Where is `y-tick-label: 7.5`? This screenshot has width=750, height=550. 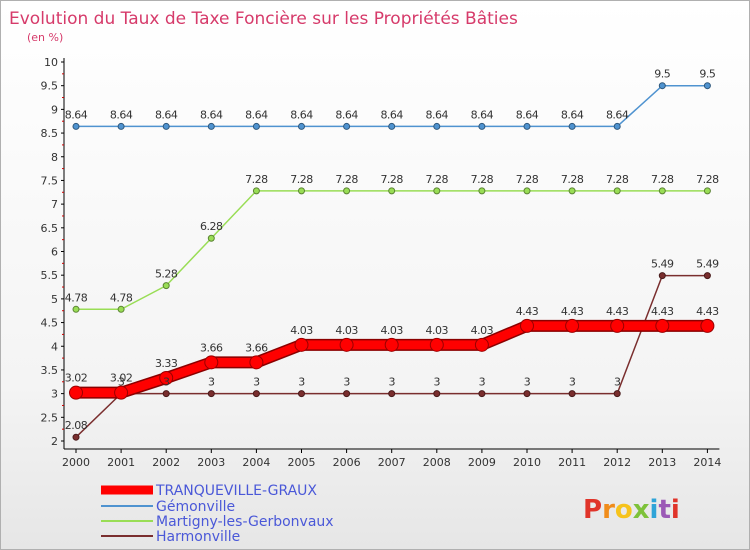 y-tick-label: 7.5 is located at coordinates (50, 180).